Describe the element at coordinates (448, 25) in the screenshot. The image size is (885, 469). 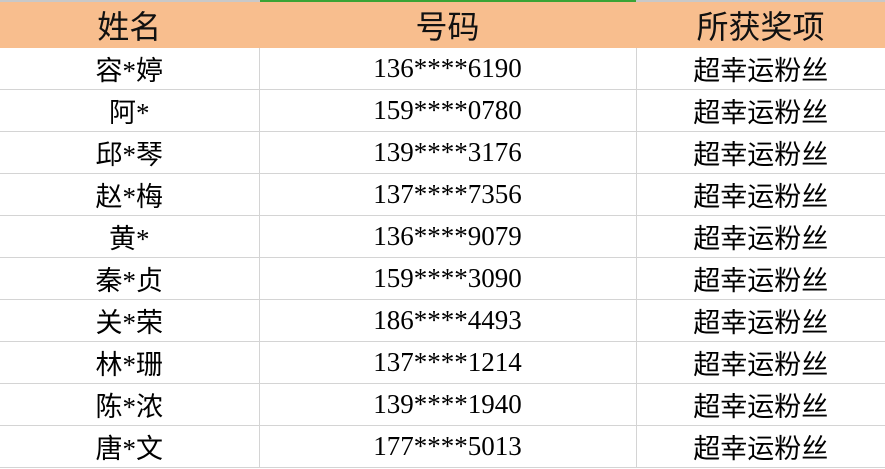
I see `header-phone: 号码` at that location.